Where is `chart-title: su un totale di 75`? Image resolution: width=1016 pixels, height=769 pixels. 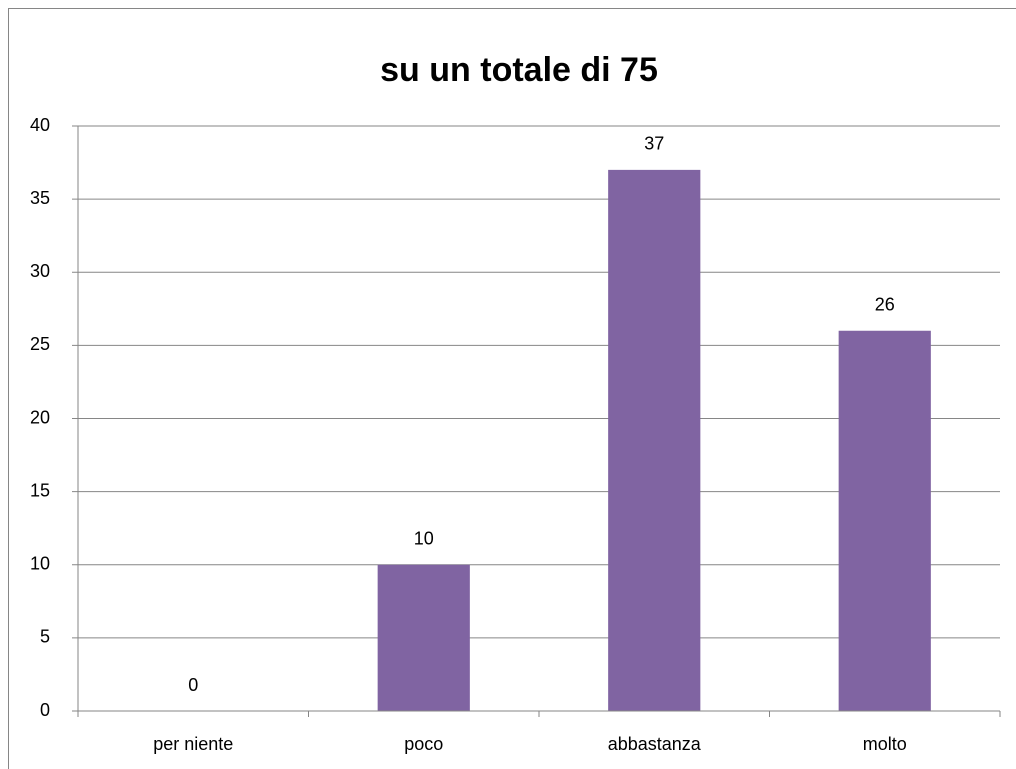
chart-title: su un totale di 75 is located at coordinates (519, 70).